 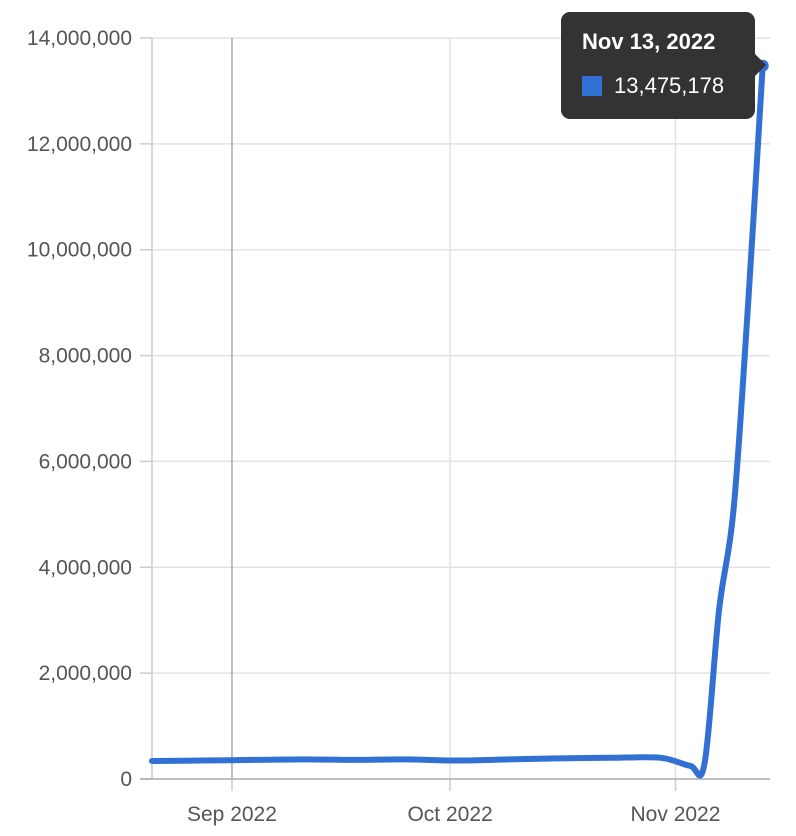 What do you see at coordinates (85, 356) in the screenshot?
I see `y-tick-label: 8,000,000` at bounding box center [85, 356].